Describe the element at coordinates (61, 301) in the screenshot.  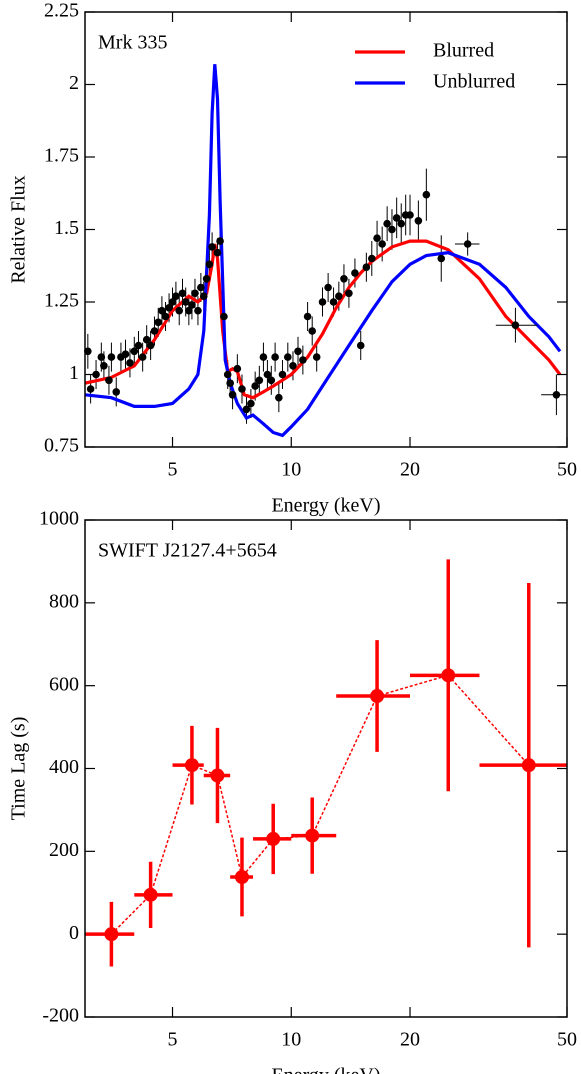
I see `y-tick-label: 1.25` at that location.